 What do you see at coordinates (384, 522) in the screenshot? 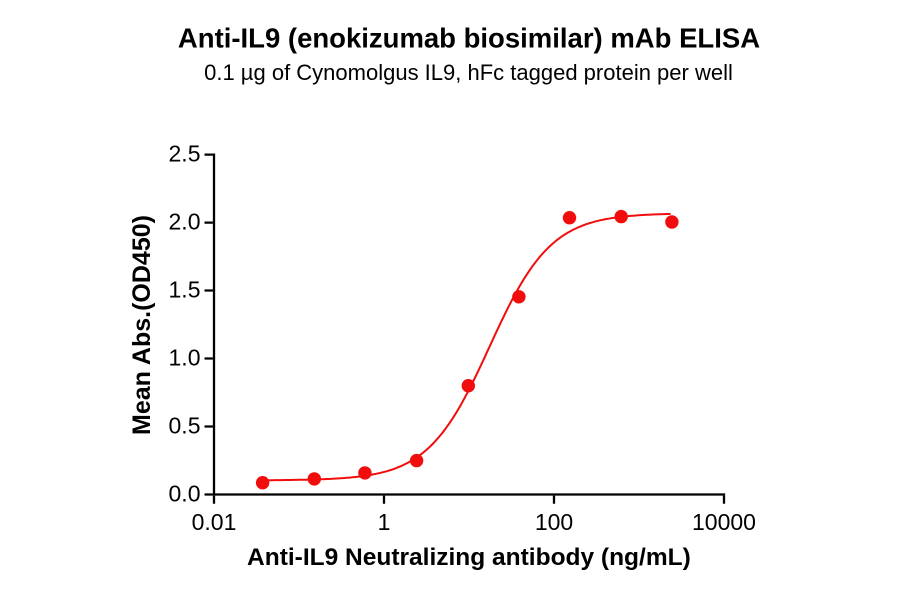
I see `svg-text: 1` at bounding box center [384, 522].